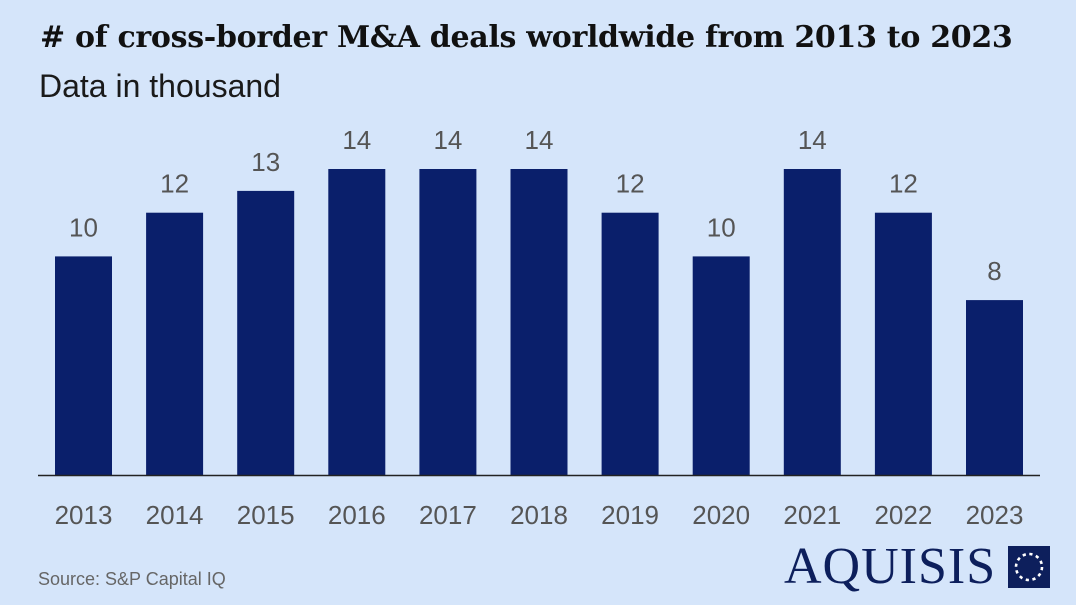 The height and width of the screenshot is (605, 1076). What do you see at coordinates (994, 387) in the screenshot?
I see `bar-2023` at bounding box center [994, 387].